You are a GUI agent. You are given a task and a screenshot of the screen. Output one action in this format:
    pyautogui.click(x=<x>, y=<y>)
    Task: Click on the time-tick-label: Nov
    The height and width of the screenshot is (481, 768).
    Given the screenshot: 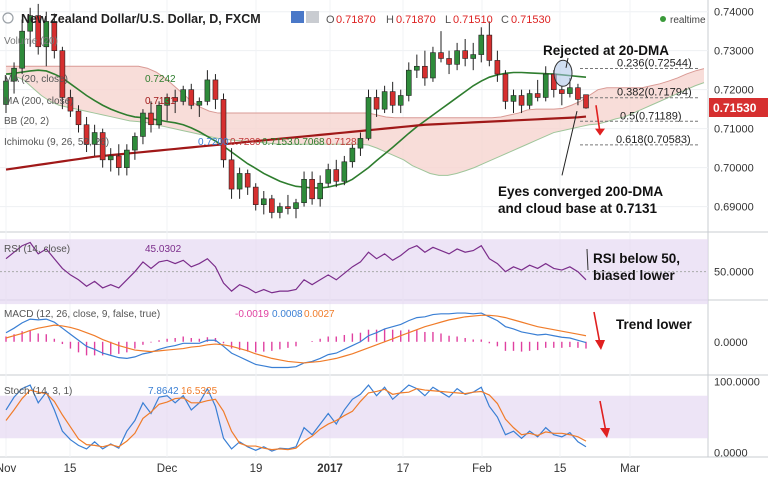 What is the action you would take?
    pyautogui.click(x=8, y=469)
    